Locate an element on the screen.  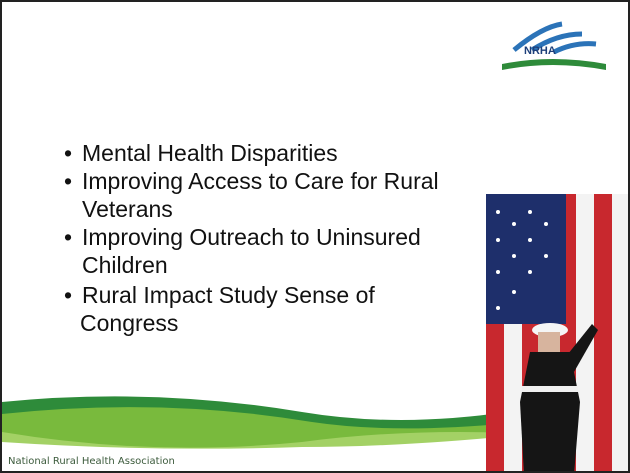
bullet-line: Veterans is located at coordinates (127, 209).